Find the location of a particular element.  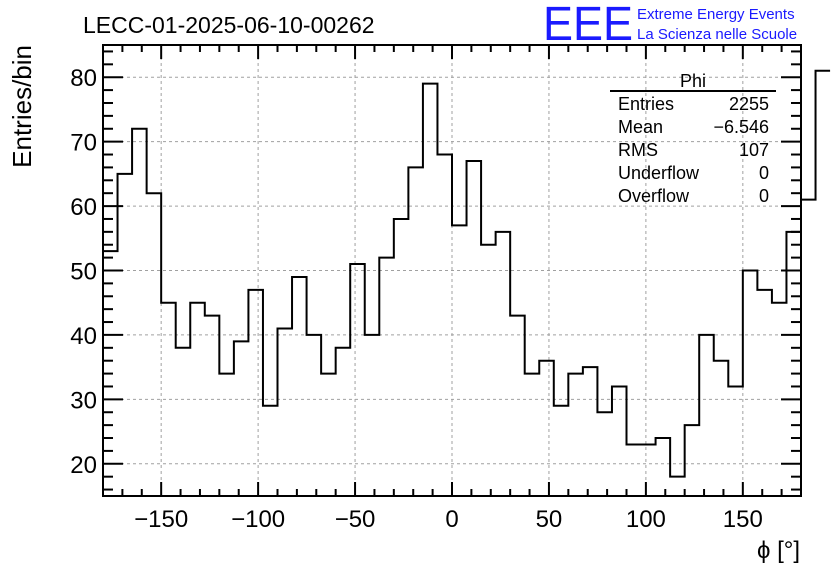

y-tick-label: 40 is located at coordinates (83, 336).